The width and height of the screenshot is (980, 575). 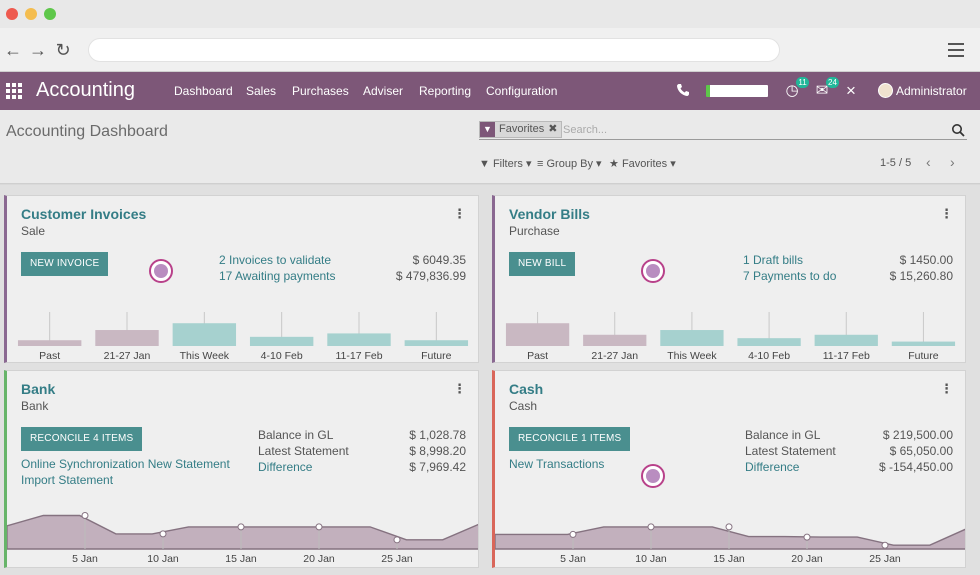 I want to click on reconcile-button: RECONCILE 1 ITEMS, so click(x=570, y=439).